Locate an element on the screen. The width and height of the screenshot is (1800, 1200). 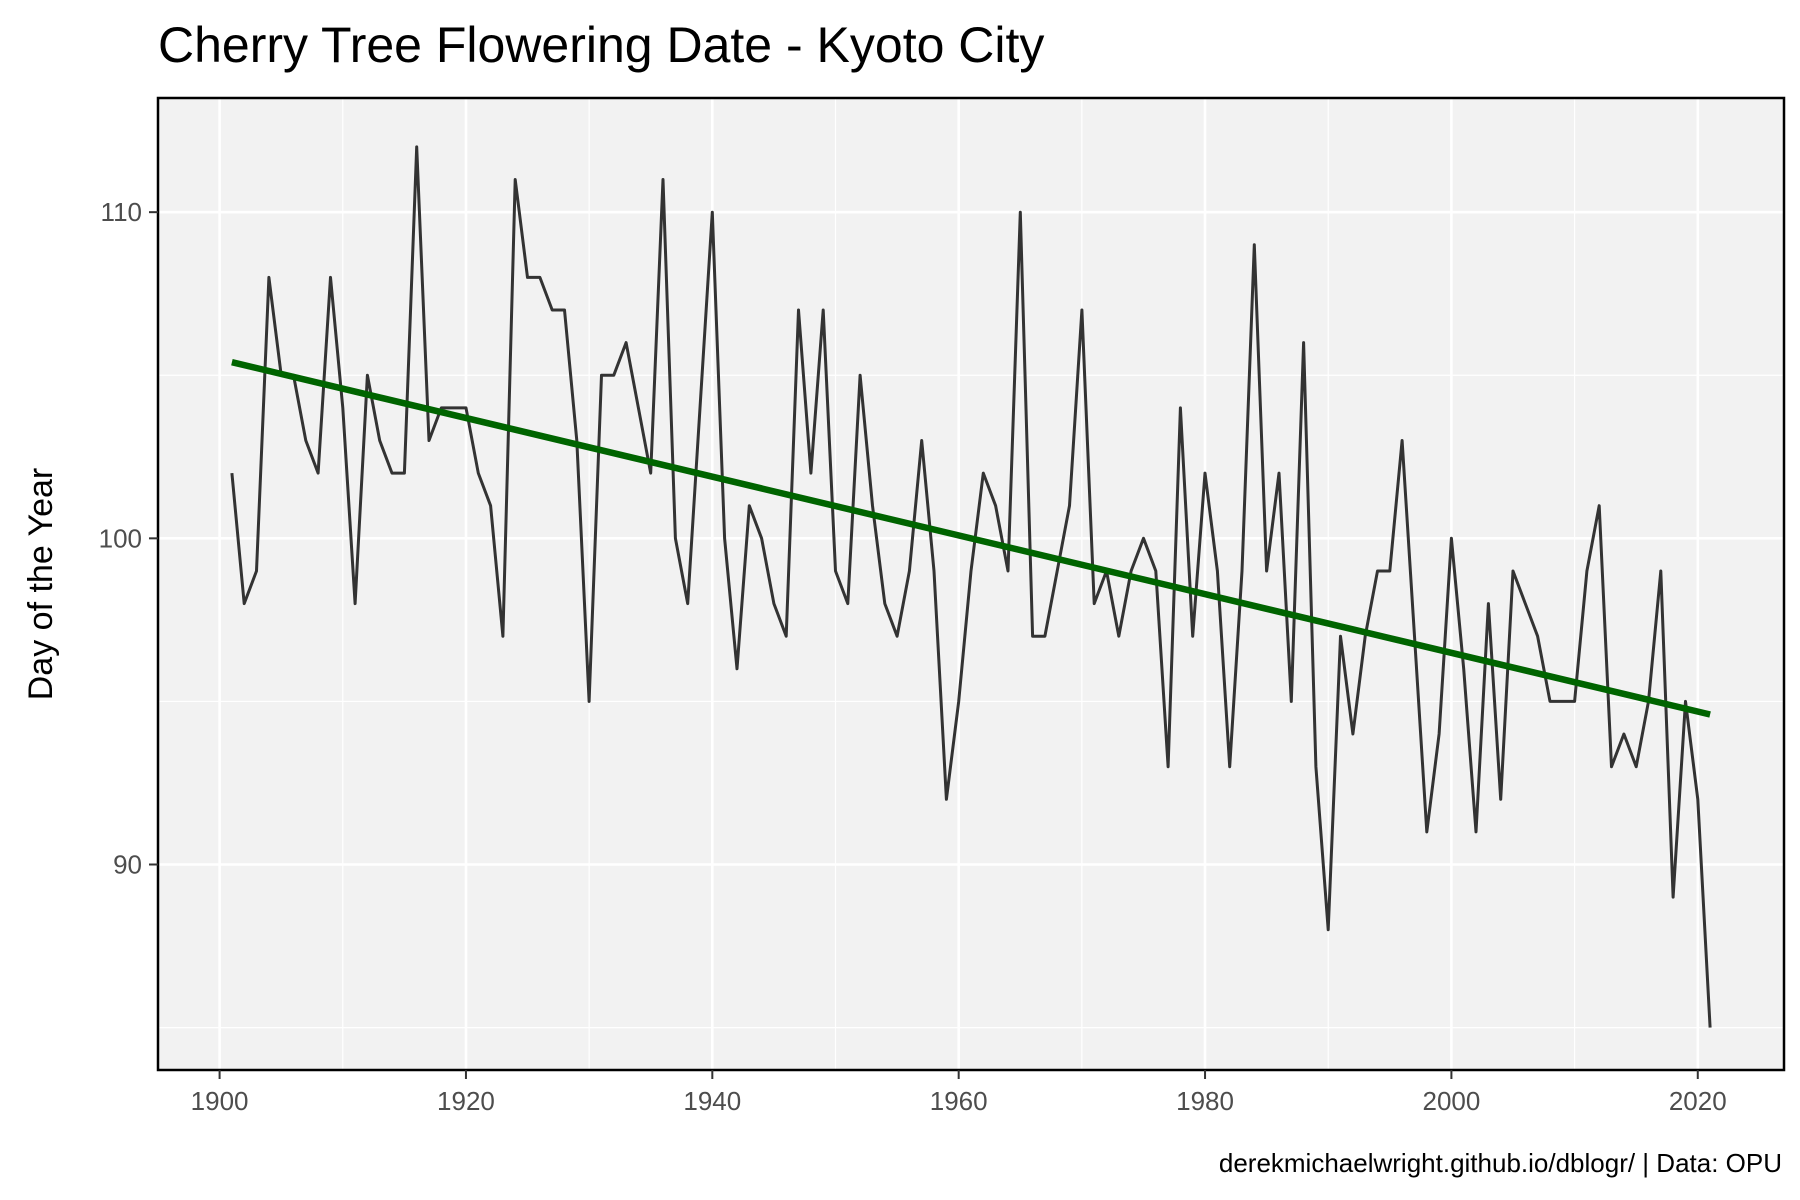
x-tick-label: 2020 is located at coordinates (1698, 1101).